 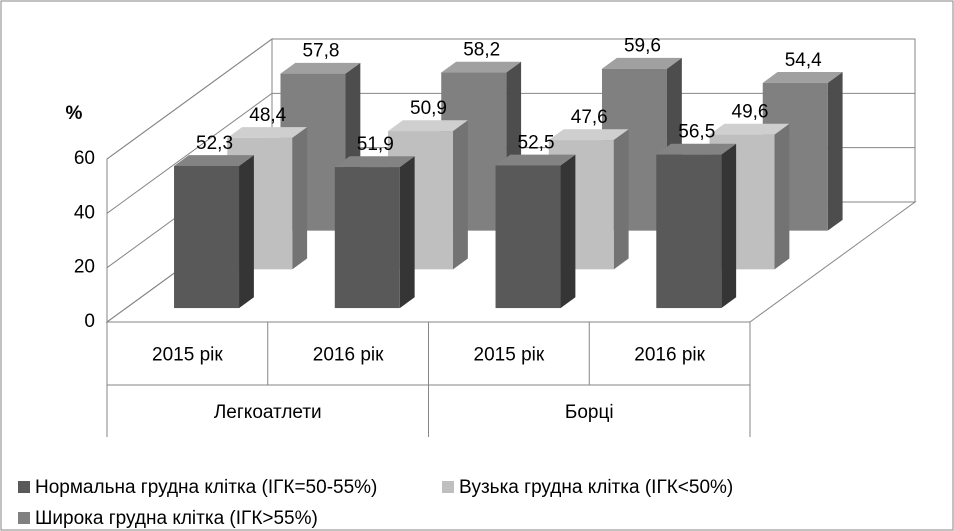 I want to click on value-label: 47,6, so click(x=589, y=117).